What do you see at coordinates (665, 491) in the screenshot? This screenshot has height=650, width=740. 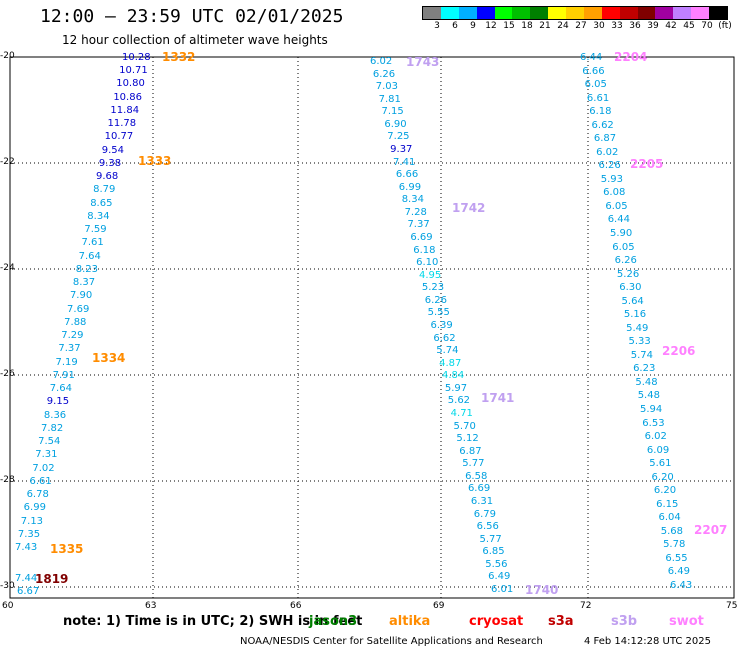 I see `wave-height-reading: 6.20` at bounding box center [665, 491].